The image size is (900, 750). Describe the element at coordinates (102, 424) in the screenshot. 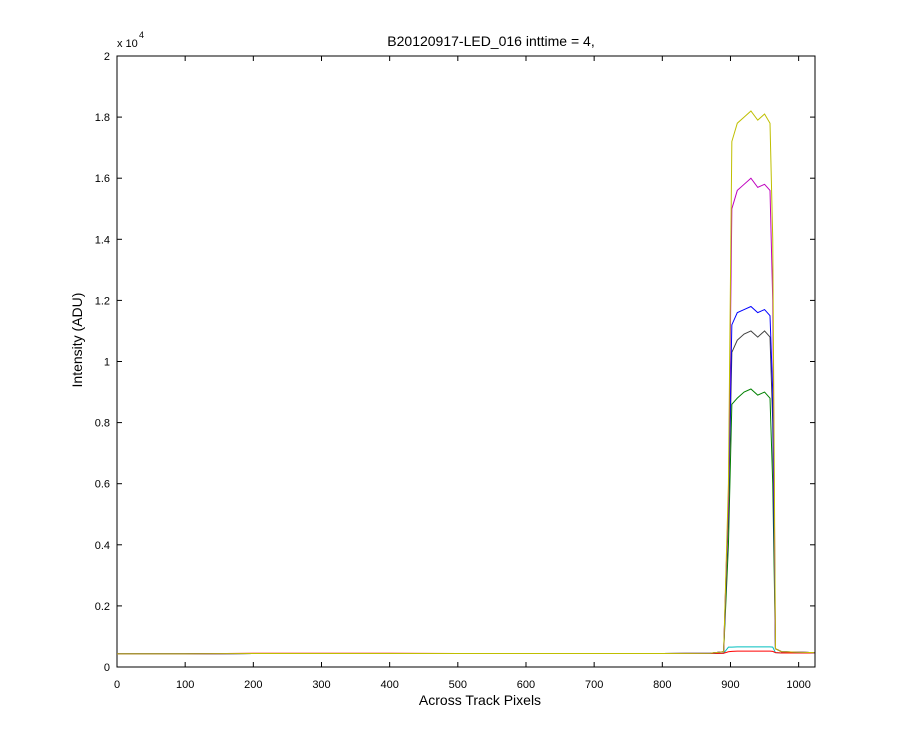

I see `y-tick-label: 0.8` at that location.